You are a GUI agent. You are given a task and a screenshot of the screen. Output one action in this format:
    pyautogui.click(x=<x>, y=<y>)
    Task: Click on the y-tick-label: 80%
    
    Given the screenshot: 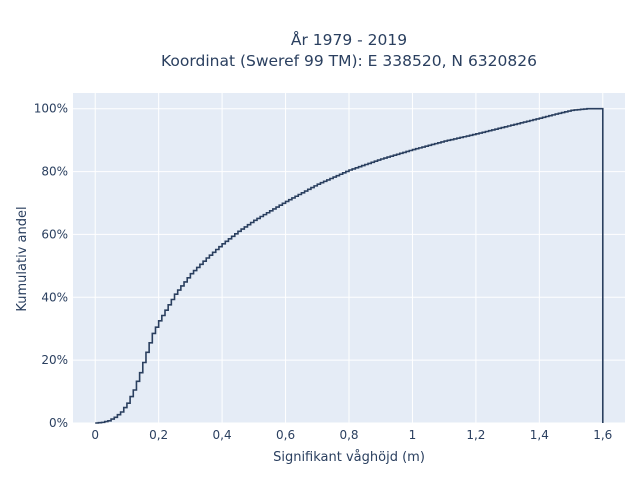 What is the action you would take?
    pyautogui.click(x=54, y=172)
    